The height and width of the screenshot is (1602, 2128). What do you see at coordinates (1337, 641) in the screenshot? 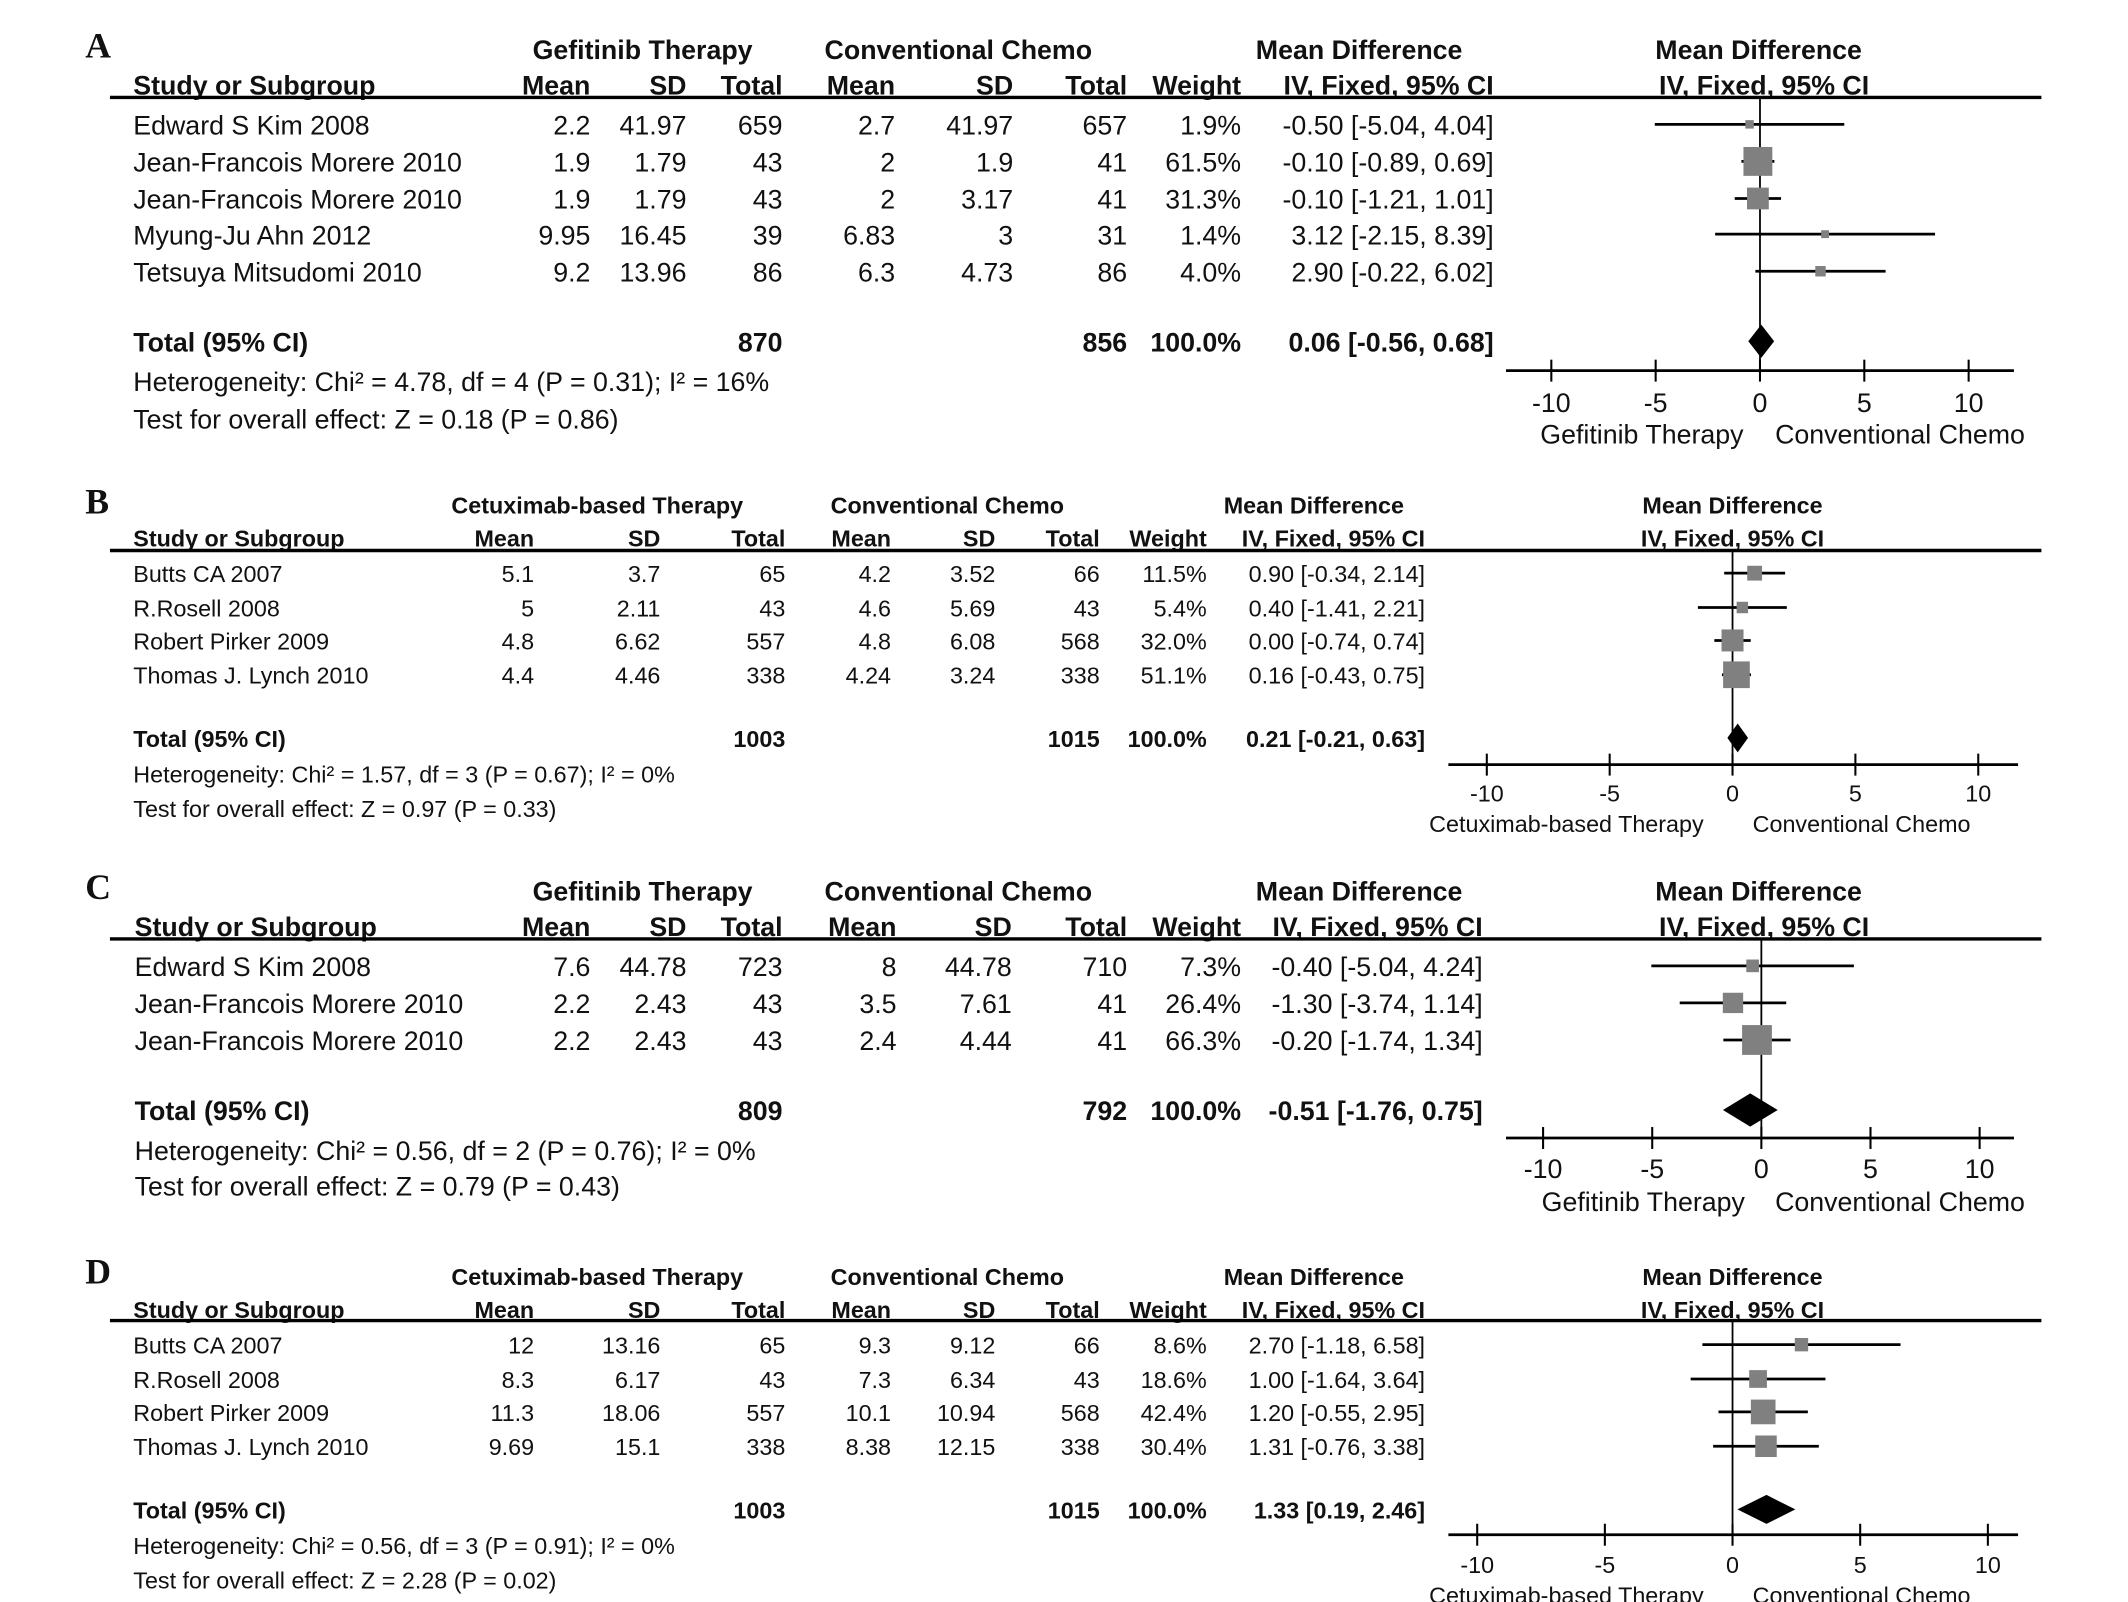
I see `cell-ci: 0.00 [-0.74, 0.74]` at bounding box center [1337, 641].